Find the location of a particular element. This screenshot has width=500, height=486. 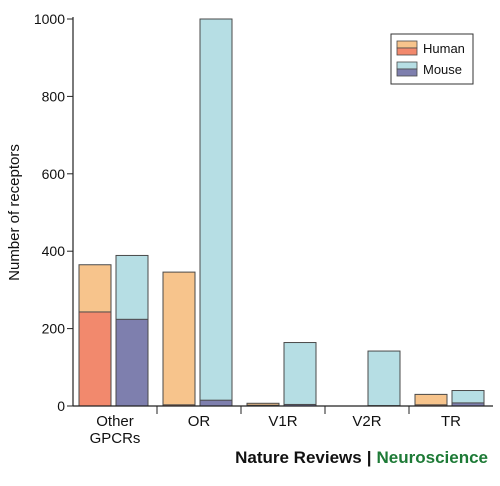

x-tick-label: V1R is located at coordinates (282, 421).